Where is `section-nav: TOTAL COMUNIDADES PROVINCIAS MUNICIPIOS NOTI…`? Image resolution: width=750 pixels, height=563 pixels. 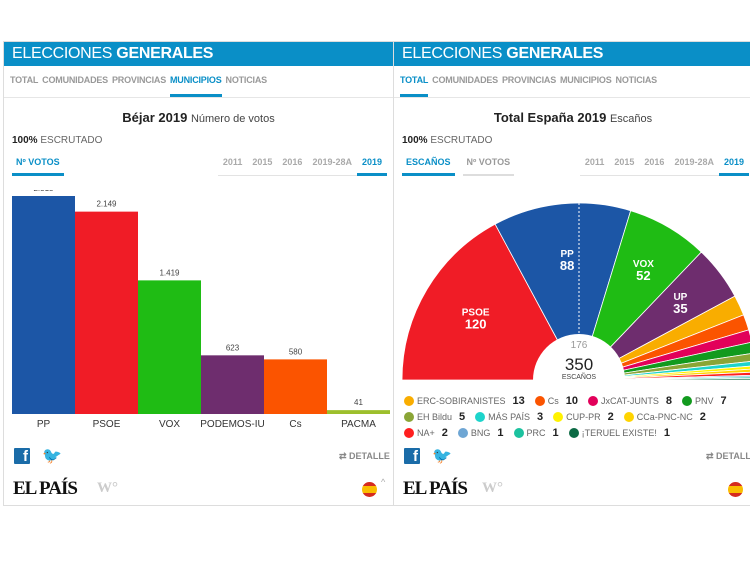
section-nav: TOTAL COMUNIDADES PROVINCIAS MUNICIPIOS NOTI… is located at coordinates (198, 82).